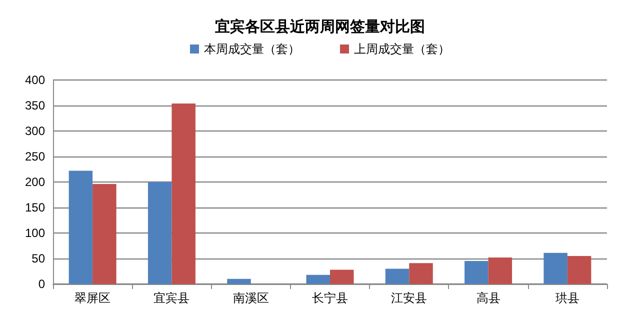  I want to click on y-tick-label: 0, so click(42, 284).